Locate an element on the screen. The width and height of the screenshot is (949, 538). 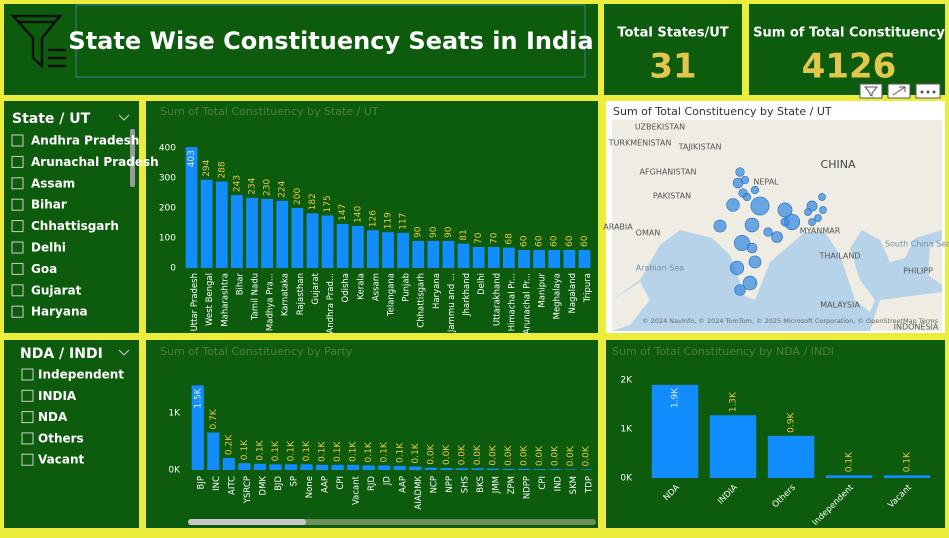
slicer-item: Chhattisgarh is located at coordinates (75, 226).